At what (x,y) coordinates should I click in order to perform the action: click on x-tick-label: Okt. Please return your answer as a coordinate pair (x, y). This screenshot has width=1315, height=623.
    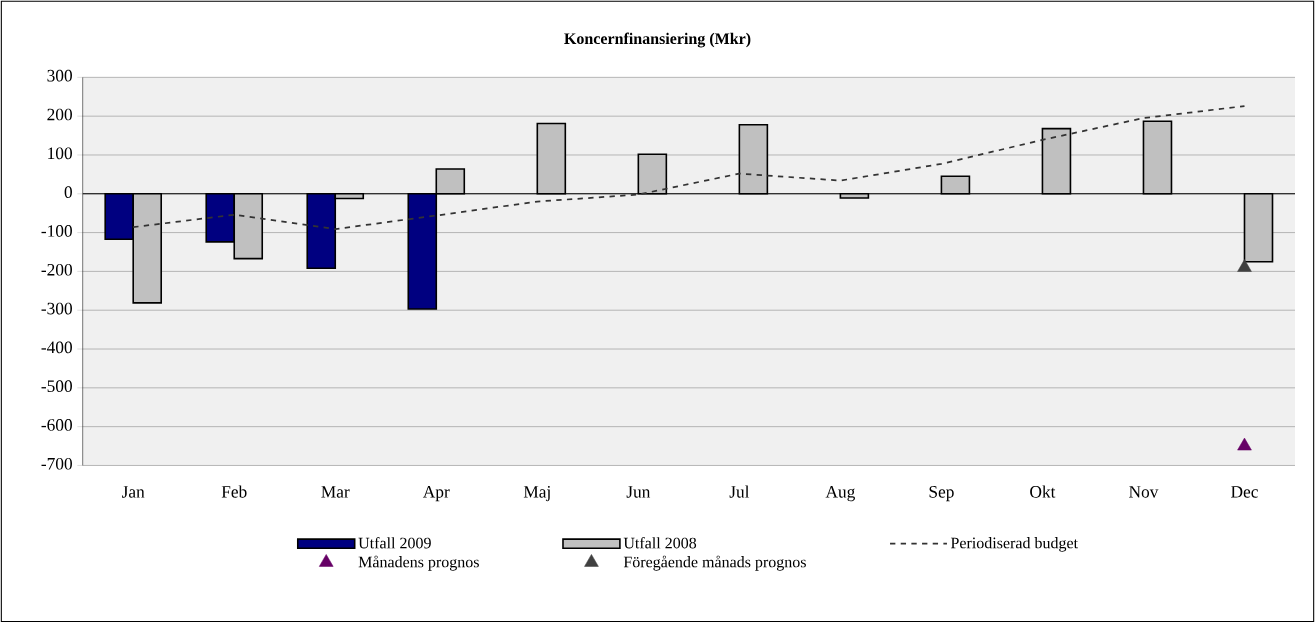
    Looking at the image, I should click on (1043, 491).